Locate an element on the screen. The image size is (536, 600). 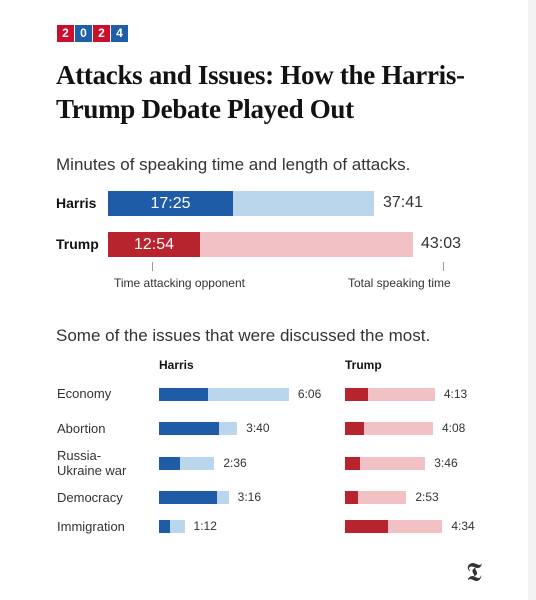
harris-attack-bar: 17:25 is located at coordinates (170, 203).